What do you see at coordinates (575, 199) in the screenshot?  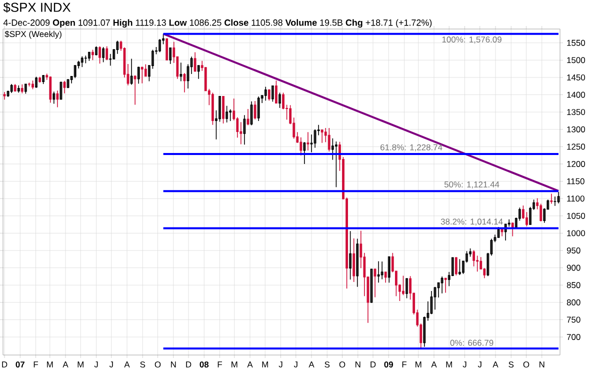 I see `y-tick-label: 1100` at bounding box center [575, 199].